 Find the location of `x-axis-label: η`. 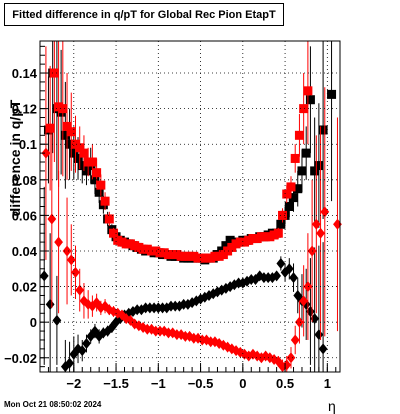

x-axis-label: η is located at coordinates (332, 406).